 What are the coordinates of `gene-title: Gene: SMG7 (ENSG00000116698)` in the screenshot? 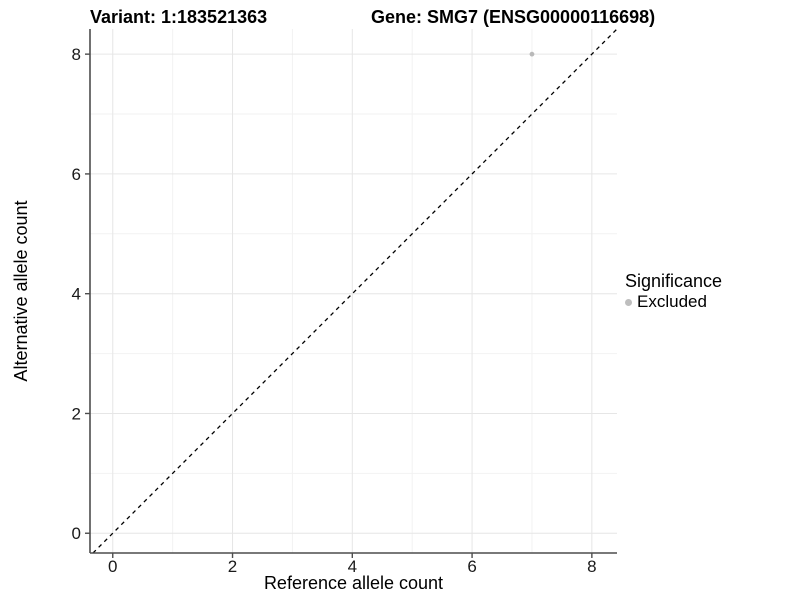 It's located at (513, 17).